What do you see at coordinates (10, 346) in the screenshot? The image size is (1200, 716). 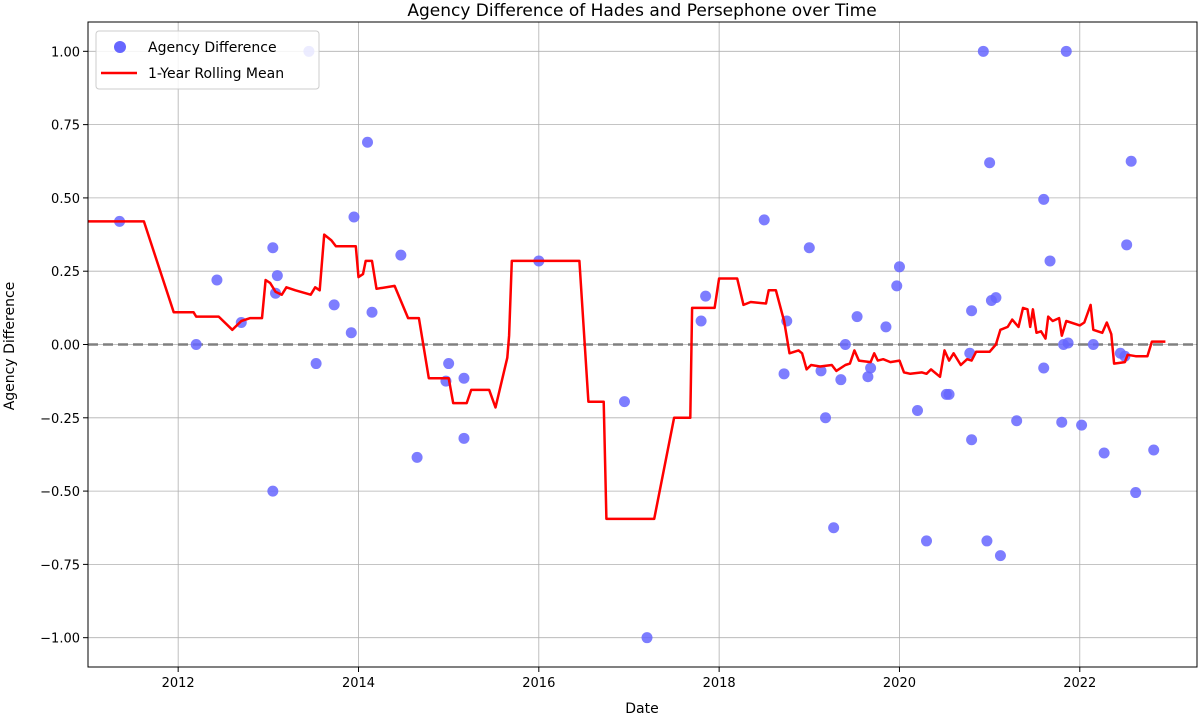 I see `y-axis-label: Agency Difference` at bounding box center [10, 346].